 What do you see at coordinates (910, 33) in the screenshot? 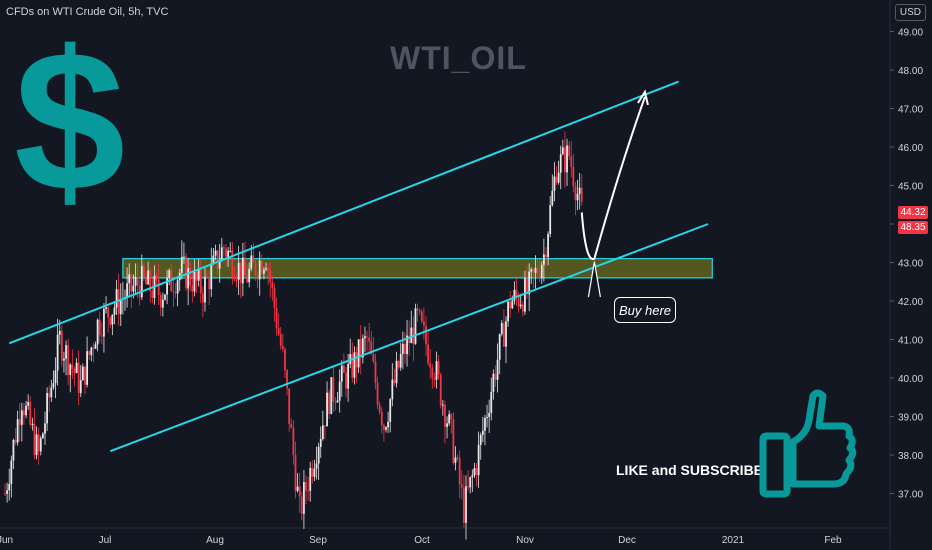
I see `y-tick-label: 49.00` at bounding box center [910, 33].